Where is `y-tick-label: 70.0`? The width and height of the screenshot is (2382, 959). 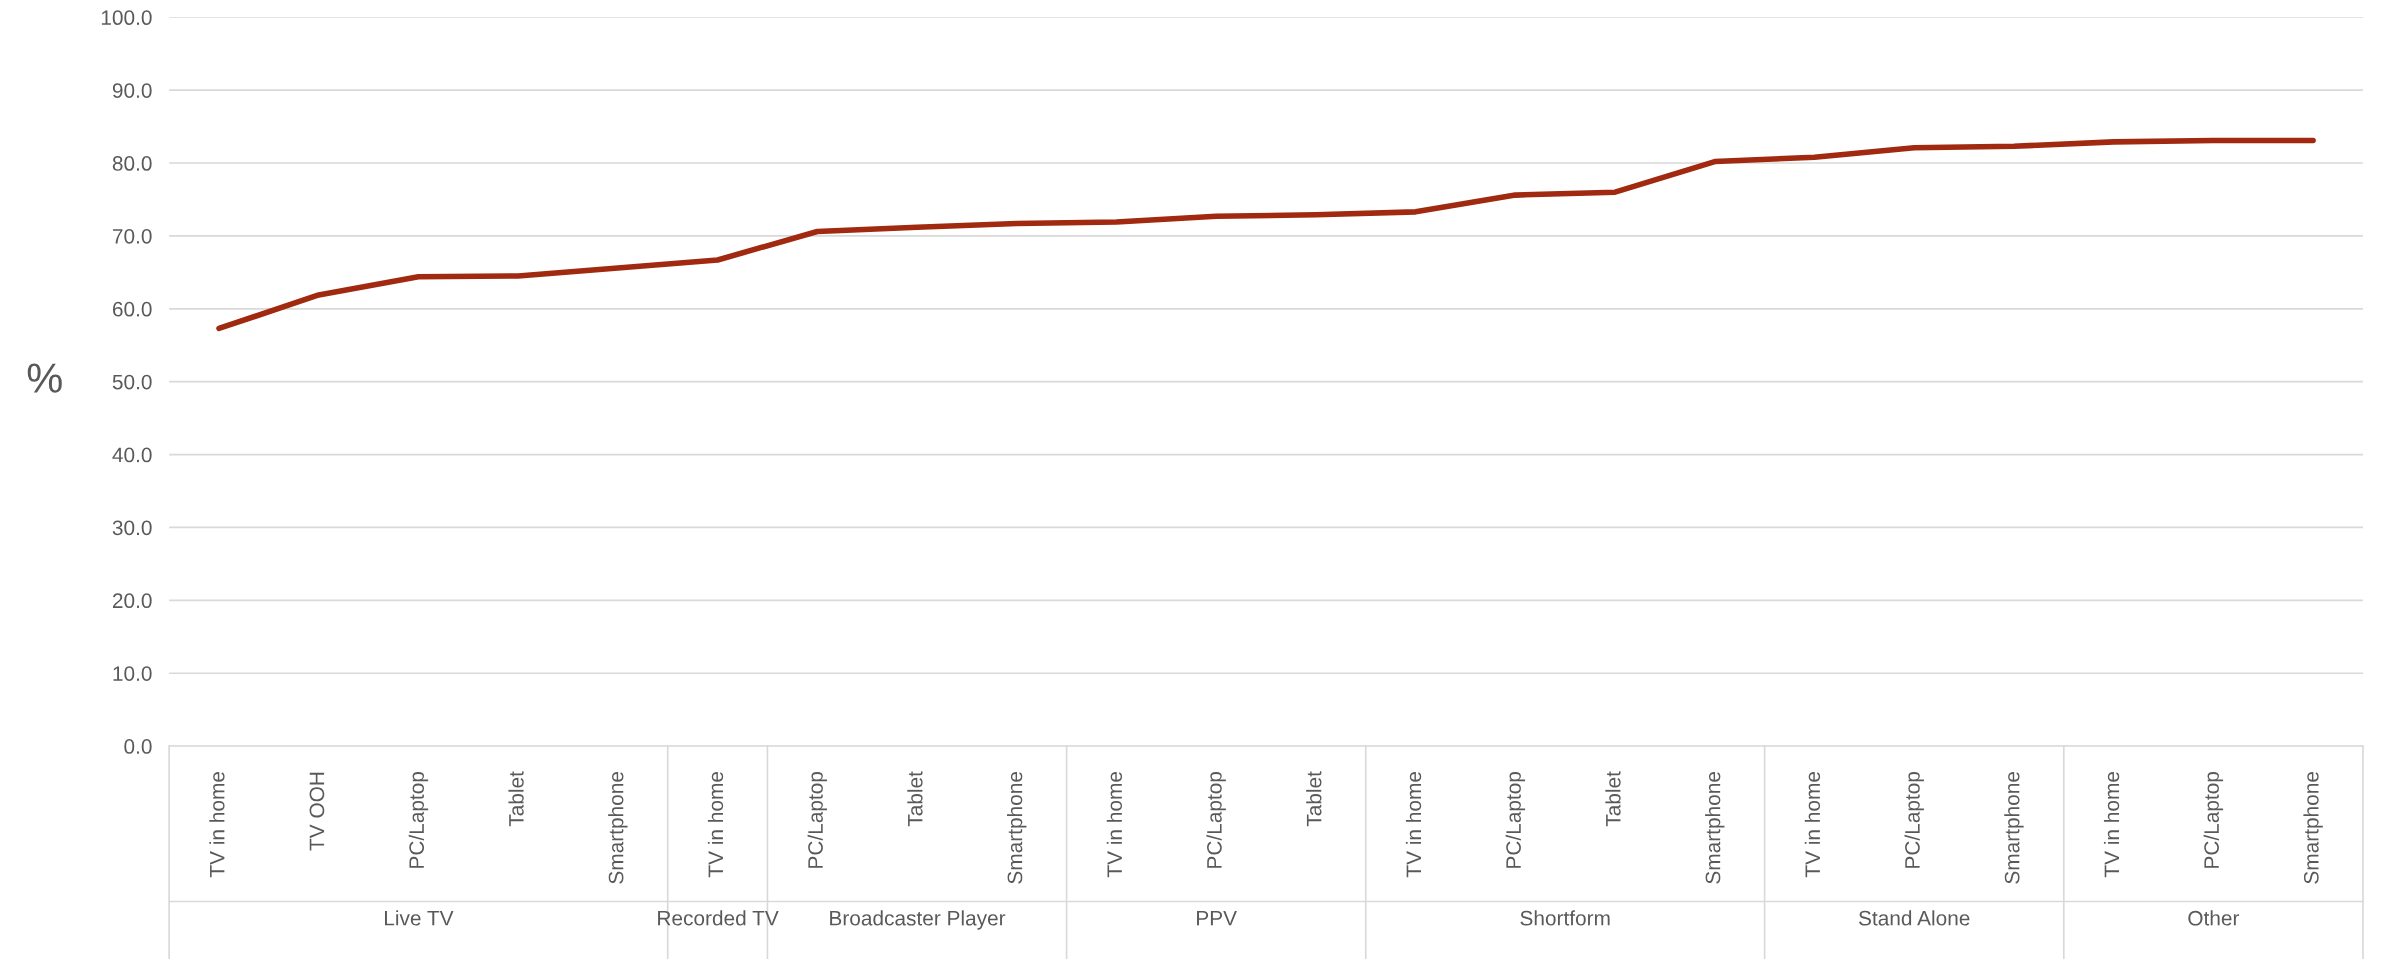 y-tick-label: 70.0 is located at coordinates (132, 236).